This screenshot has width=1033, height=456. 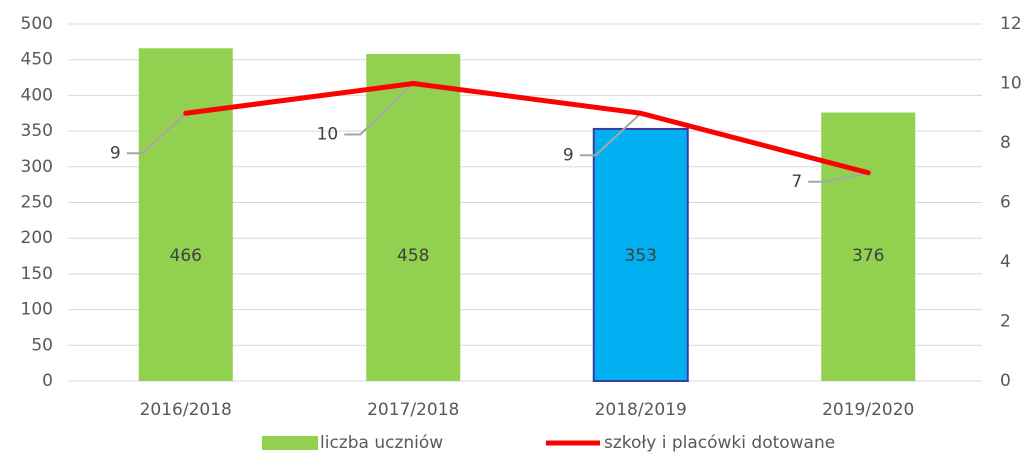 I want to click on y2-tick-label: 10, so click(x=1011, y=84).